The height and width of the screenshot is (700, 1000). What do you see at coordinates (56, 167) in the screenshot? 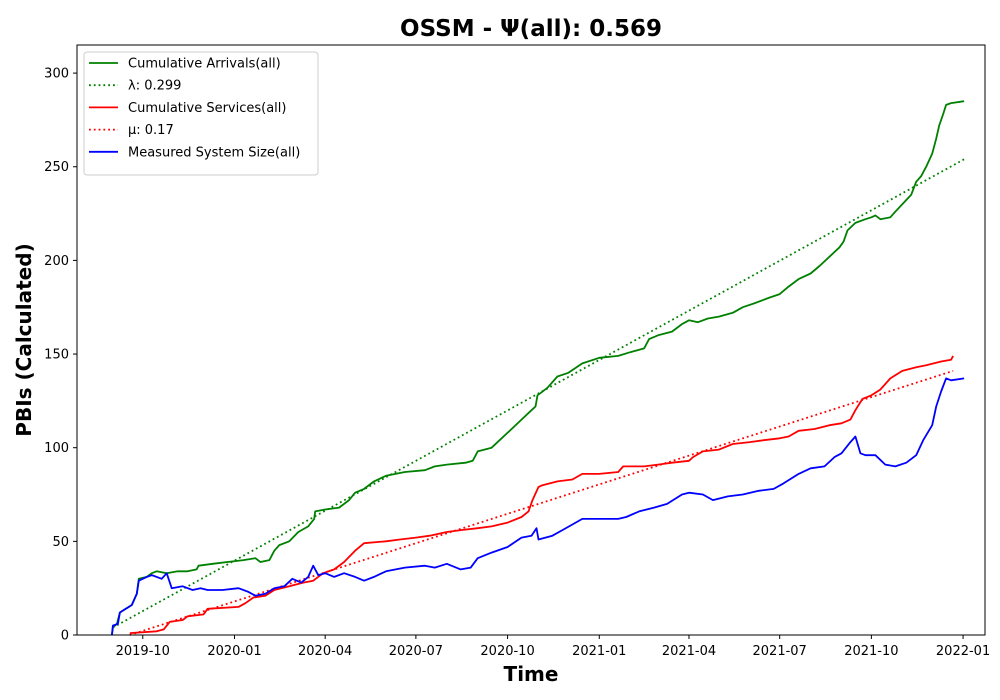
I see `y-tick-label: 250` at bounding box center [56, 167].